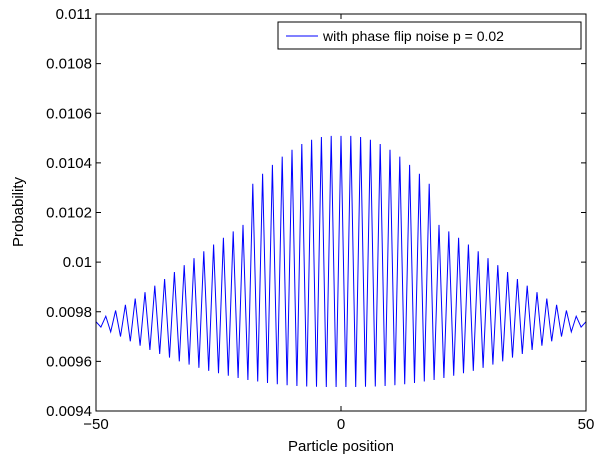 This screenshot has height=456, width=598. What do you see at coordinates (341, 424) in the screenshot?
I see `x-tick-label-1: 0` at bounding box center [341, 424].